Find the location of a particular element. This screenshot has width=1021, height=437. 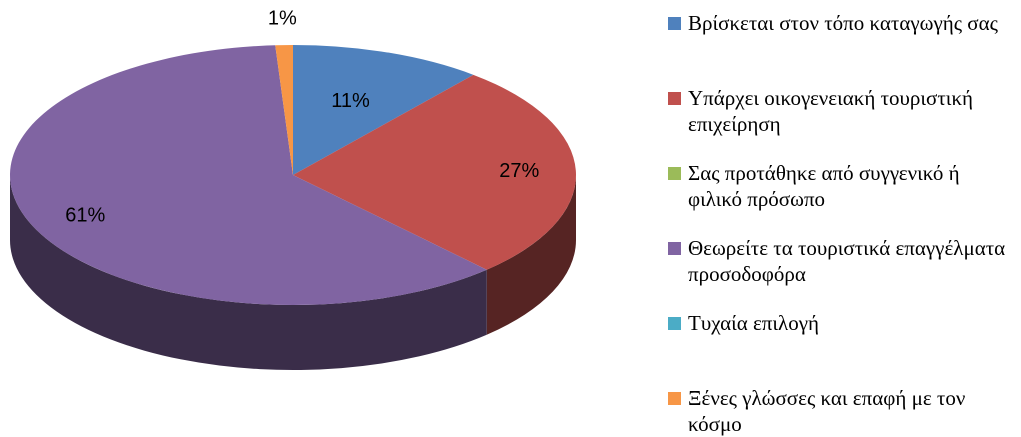

legend-item: Τυχαία επιλογή is located at coordinates (840, 323).